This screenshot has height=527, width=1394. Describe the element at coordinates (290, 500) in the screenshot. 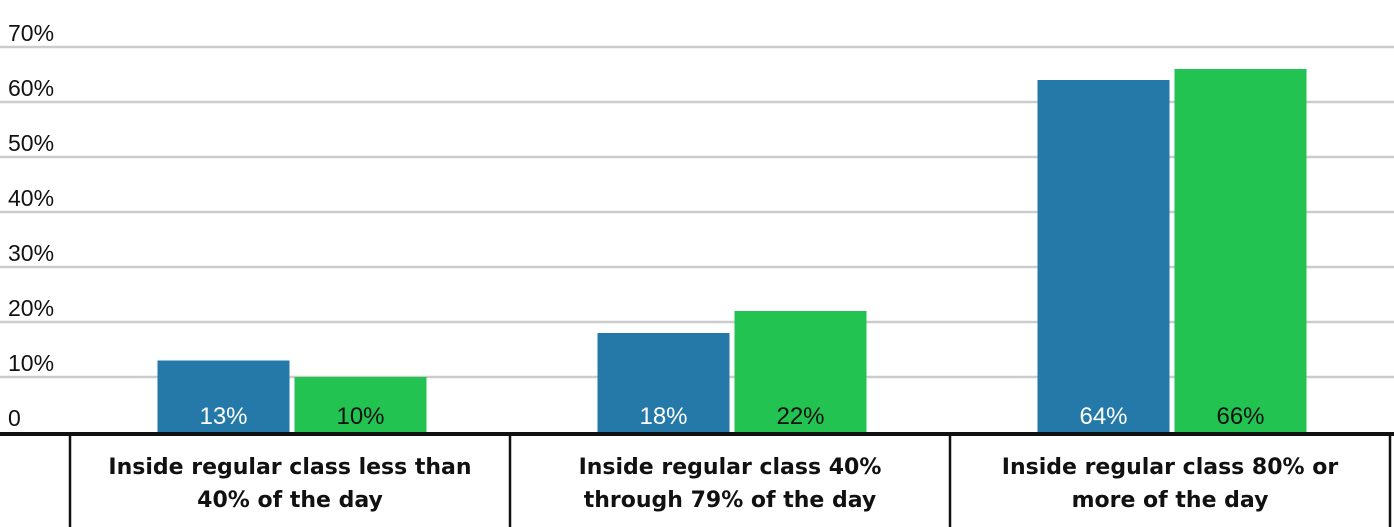

I see `category-label: 40% of the day` at that location.